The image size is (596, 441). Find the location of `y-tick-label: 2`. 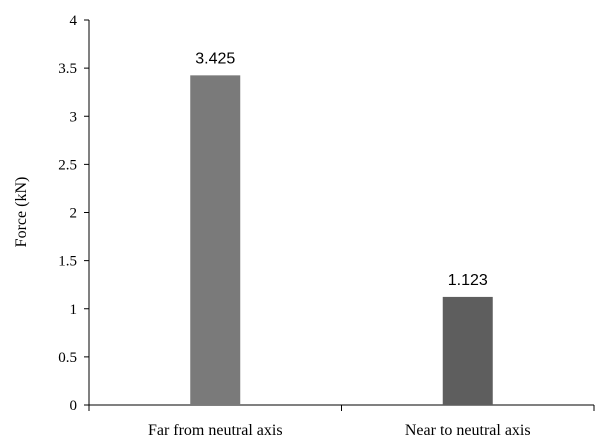

y-tick-label: 2 is located at coordinates (74, 214).